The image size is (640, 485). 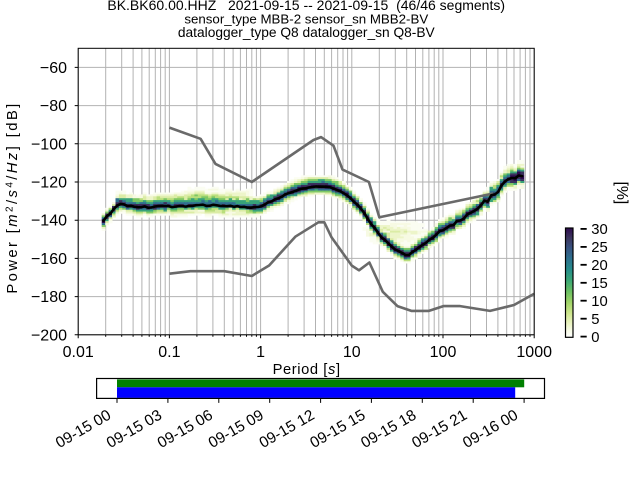 What do you see at coordinates (306, 19) in the screenshot?
I see `svg-text:sensor_type MBB-2 sensor_sn MB: sensor_type MBB-2 sensor_sn MBB2-BV` at bounding box center [306, 19].